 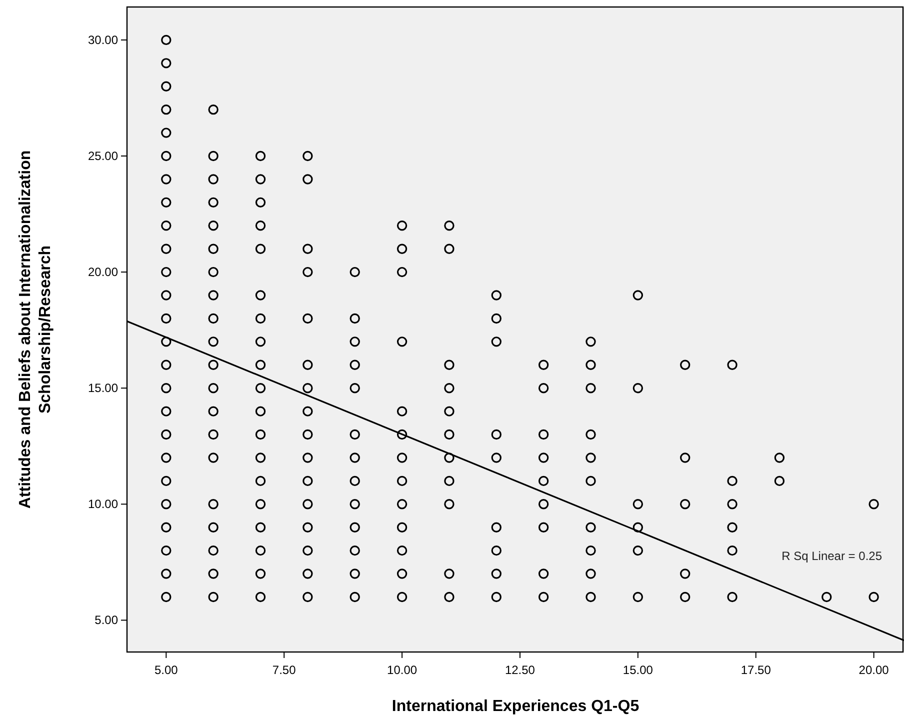 I want to click on x-tick-label: 17.50, so click(x=756, y=670).